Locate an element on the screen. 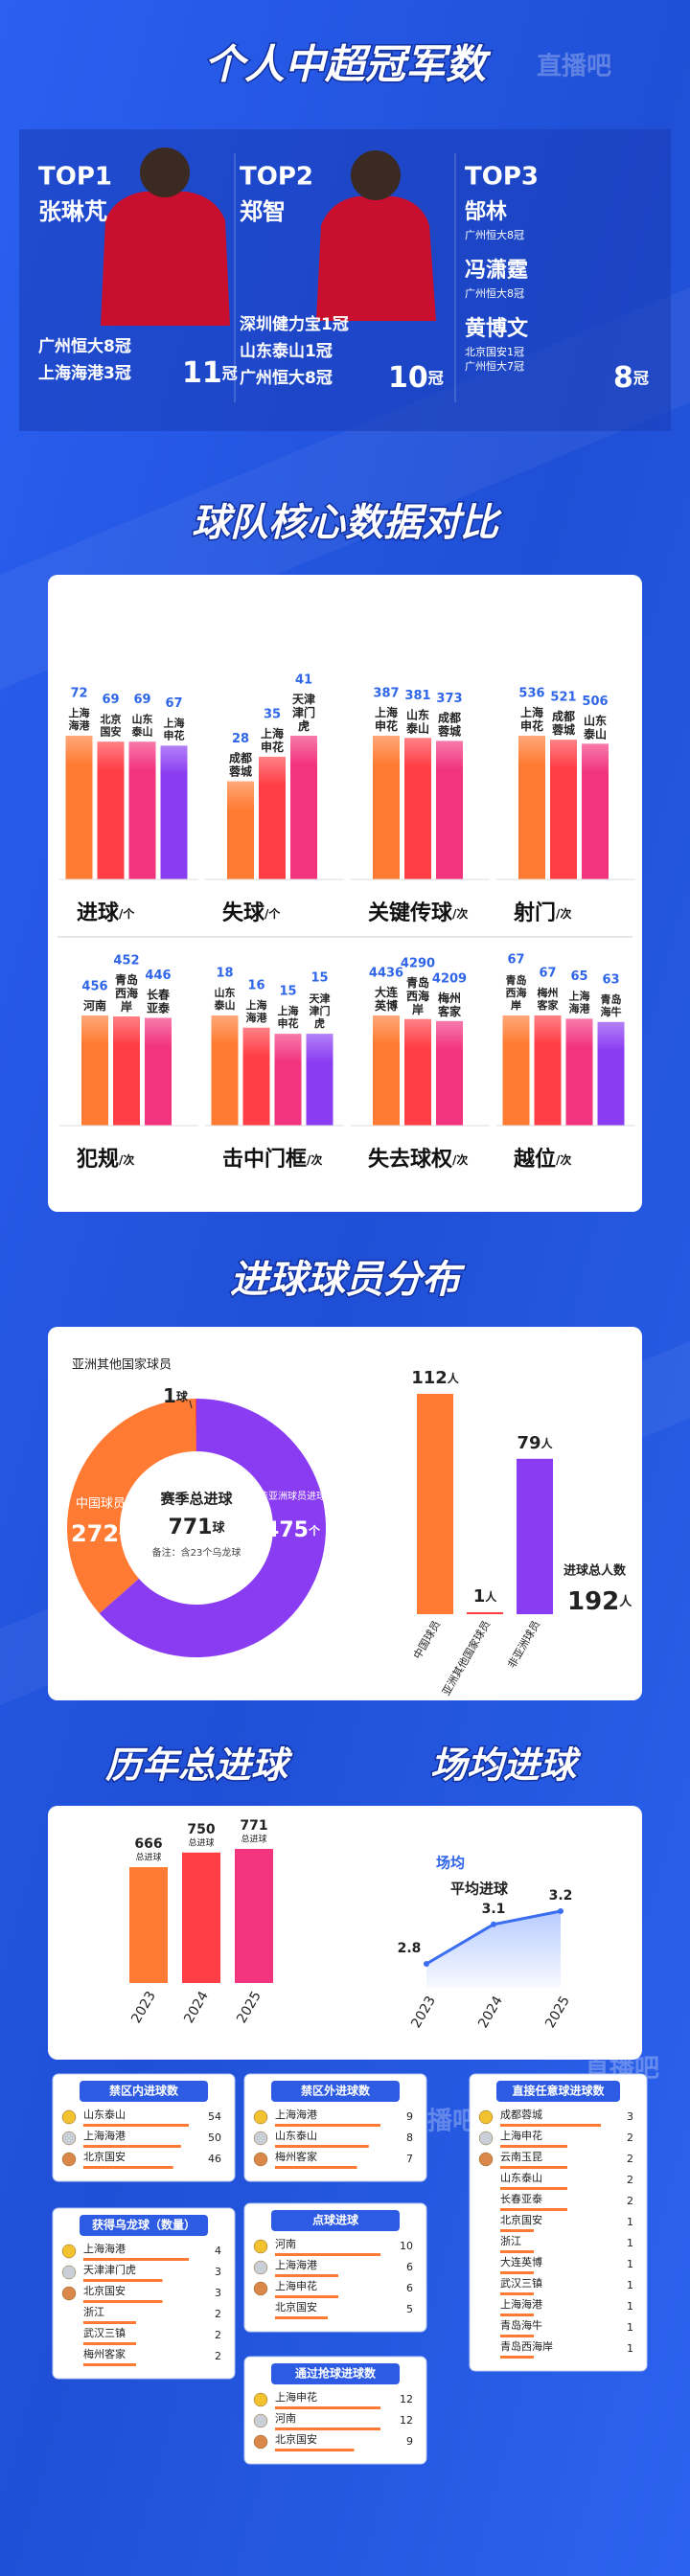 This screenshot has width=690, height=2576. team-name-part: 山东 is located at coordinates (417, 714).